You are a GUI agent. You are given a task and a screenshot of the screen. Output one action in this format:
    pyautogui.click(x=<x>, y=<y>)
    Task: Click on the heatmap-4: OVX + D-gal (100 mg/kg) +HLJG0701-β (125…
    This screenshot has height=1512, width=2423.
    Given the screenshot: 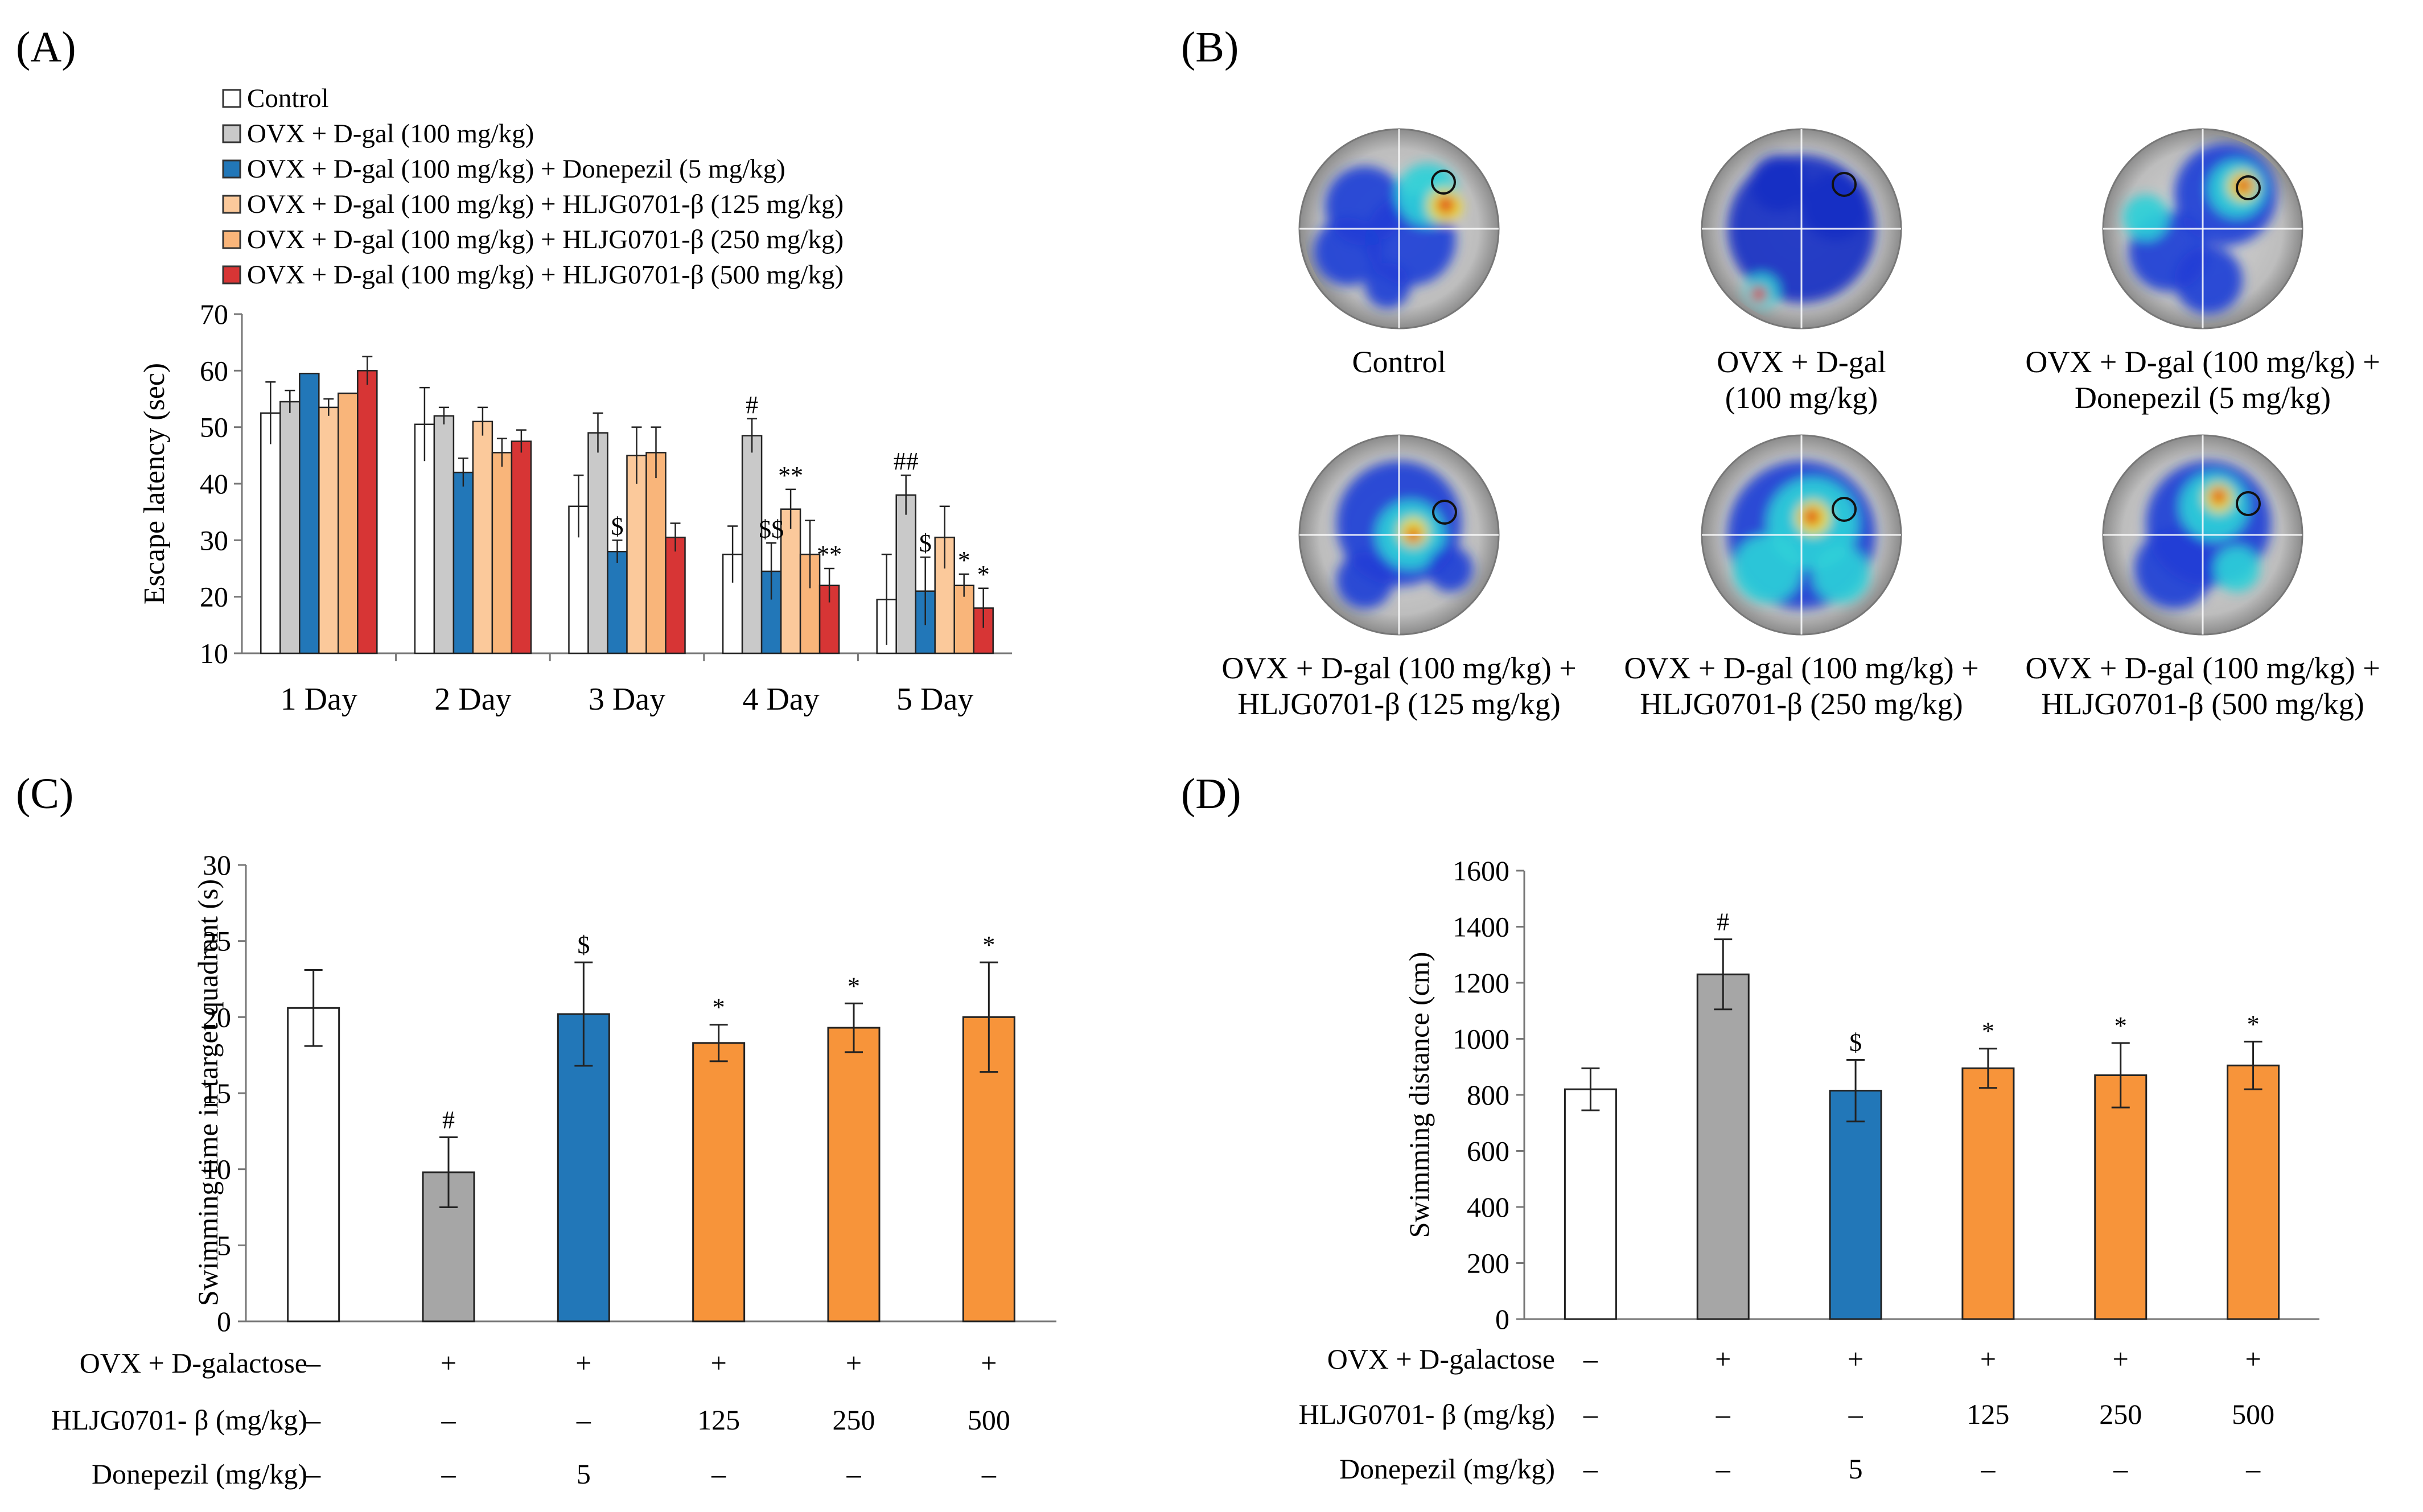 What is the action you would take?
    pyautogui.click(x=1399, y=578)
    